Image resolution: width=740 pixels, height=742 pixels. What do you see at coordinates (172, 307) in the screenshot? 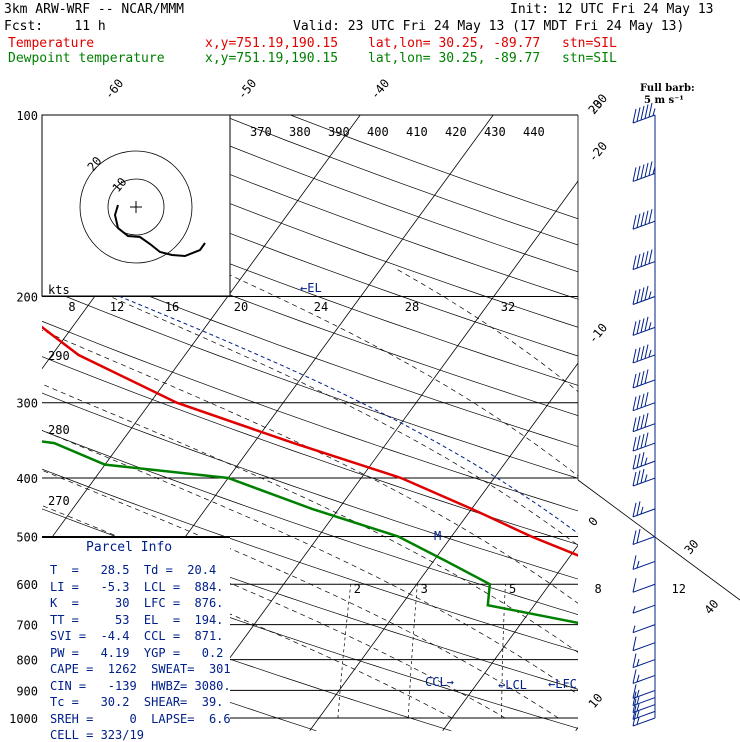
I see `hodograph-scale-label: 16` at bounding box center [172, 307].